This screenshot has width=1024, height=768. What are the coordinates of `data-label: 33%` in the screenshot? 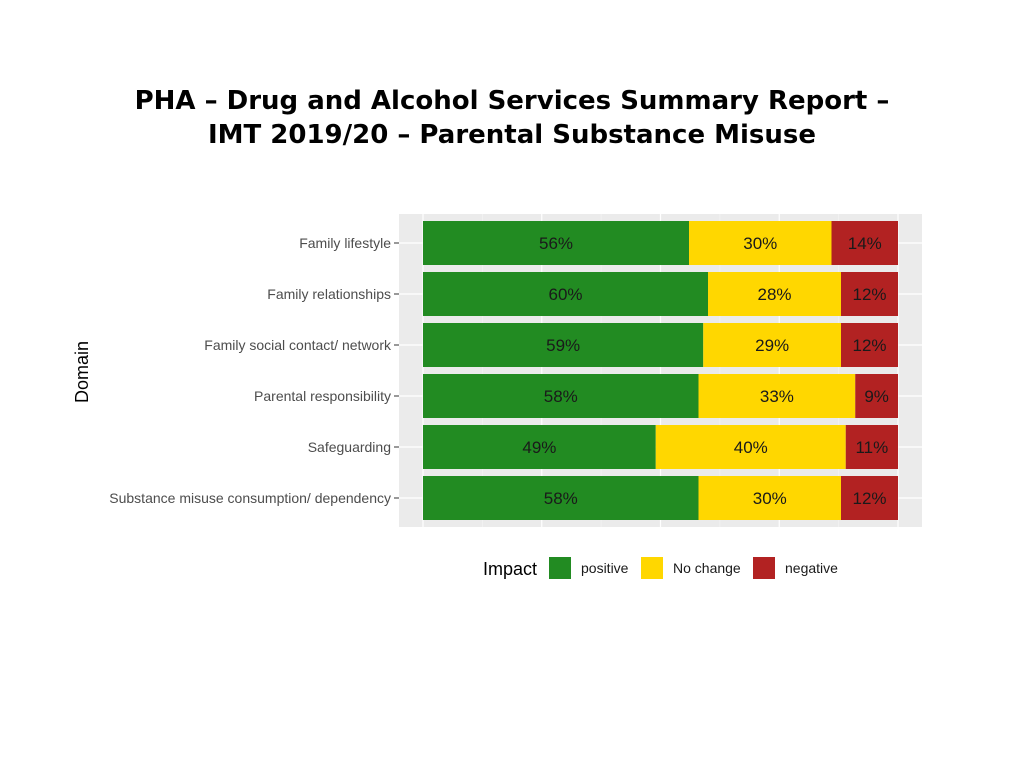 It's located at (777, 396).